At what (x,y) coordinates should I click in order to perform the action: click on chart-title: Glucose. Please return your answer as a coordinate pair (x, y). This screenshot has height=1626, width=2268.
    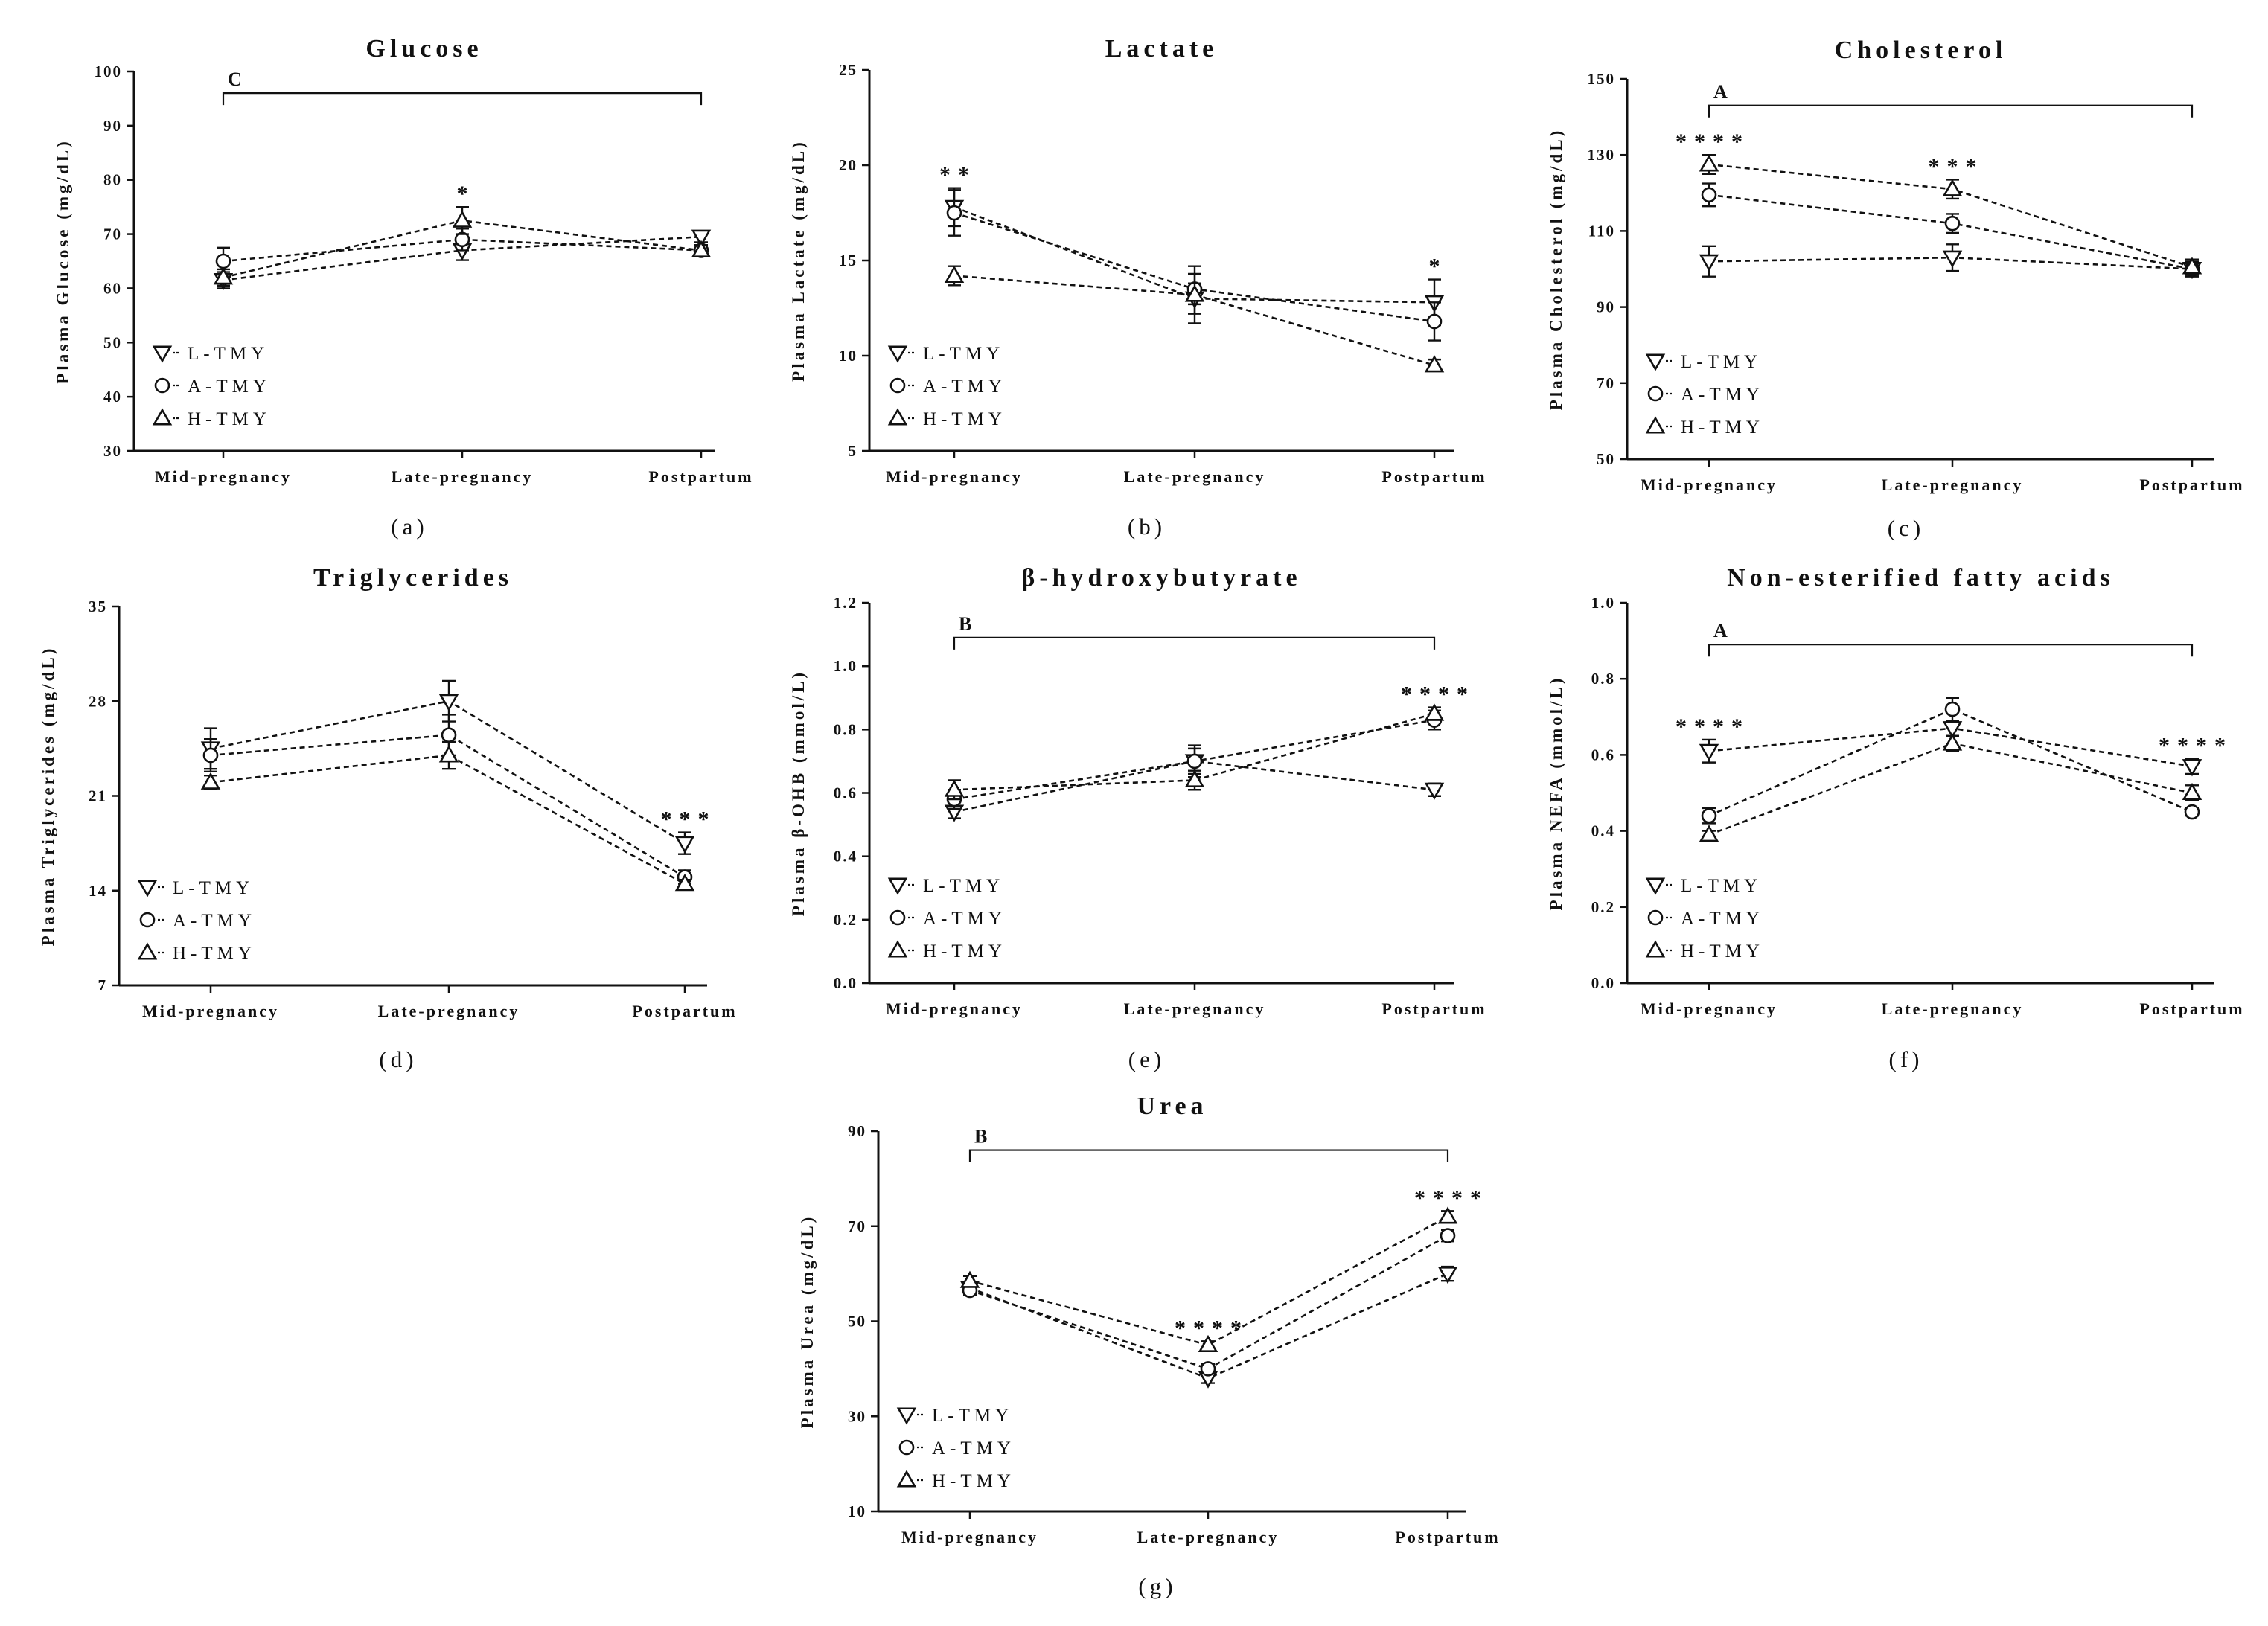
    Looking at the image, I should click on (423, 49).